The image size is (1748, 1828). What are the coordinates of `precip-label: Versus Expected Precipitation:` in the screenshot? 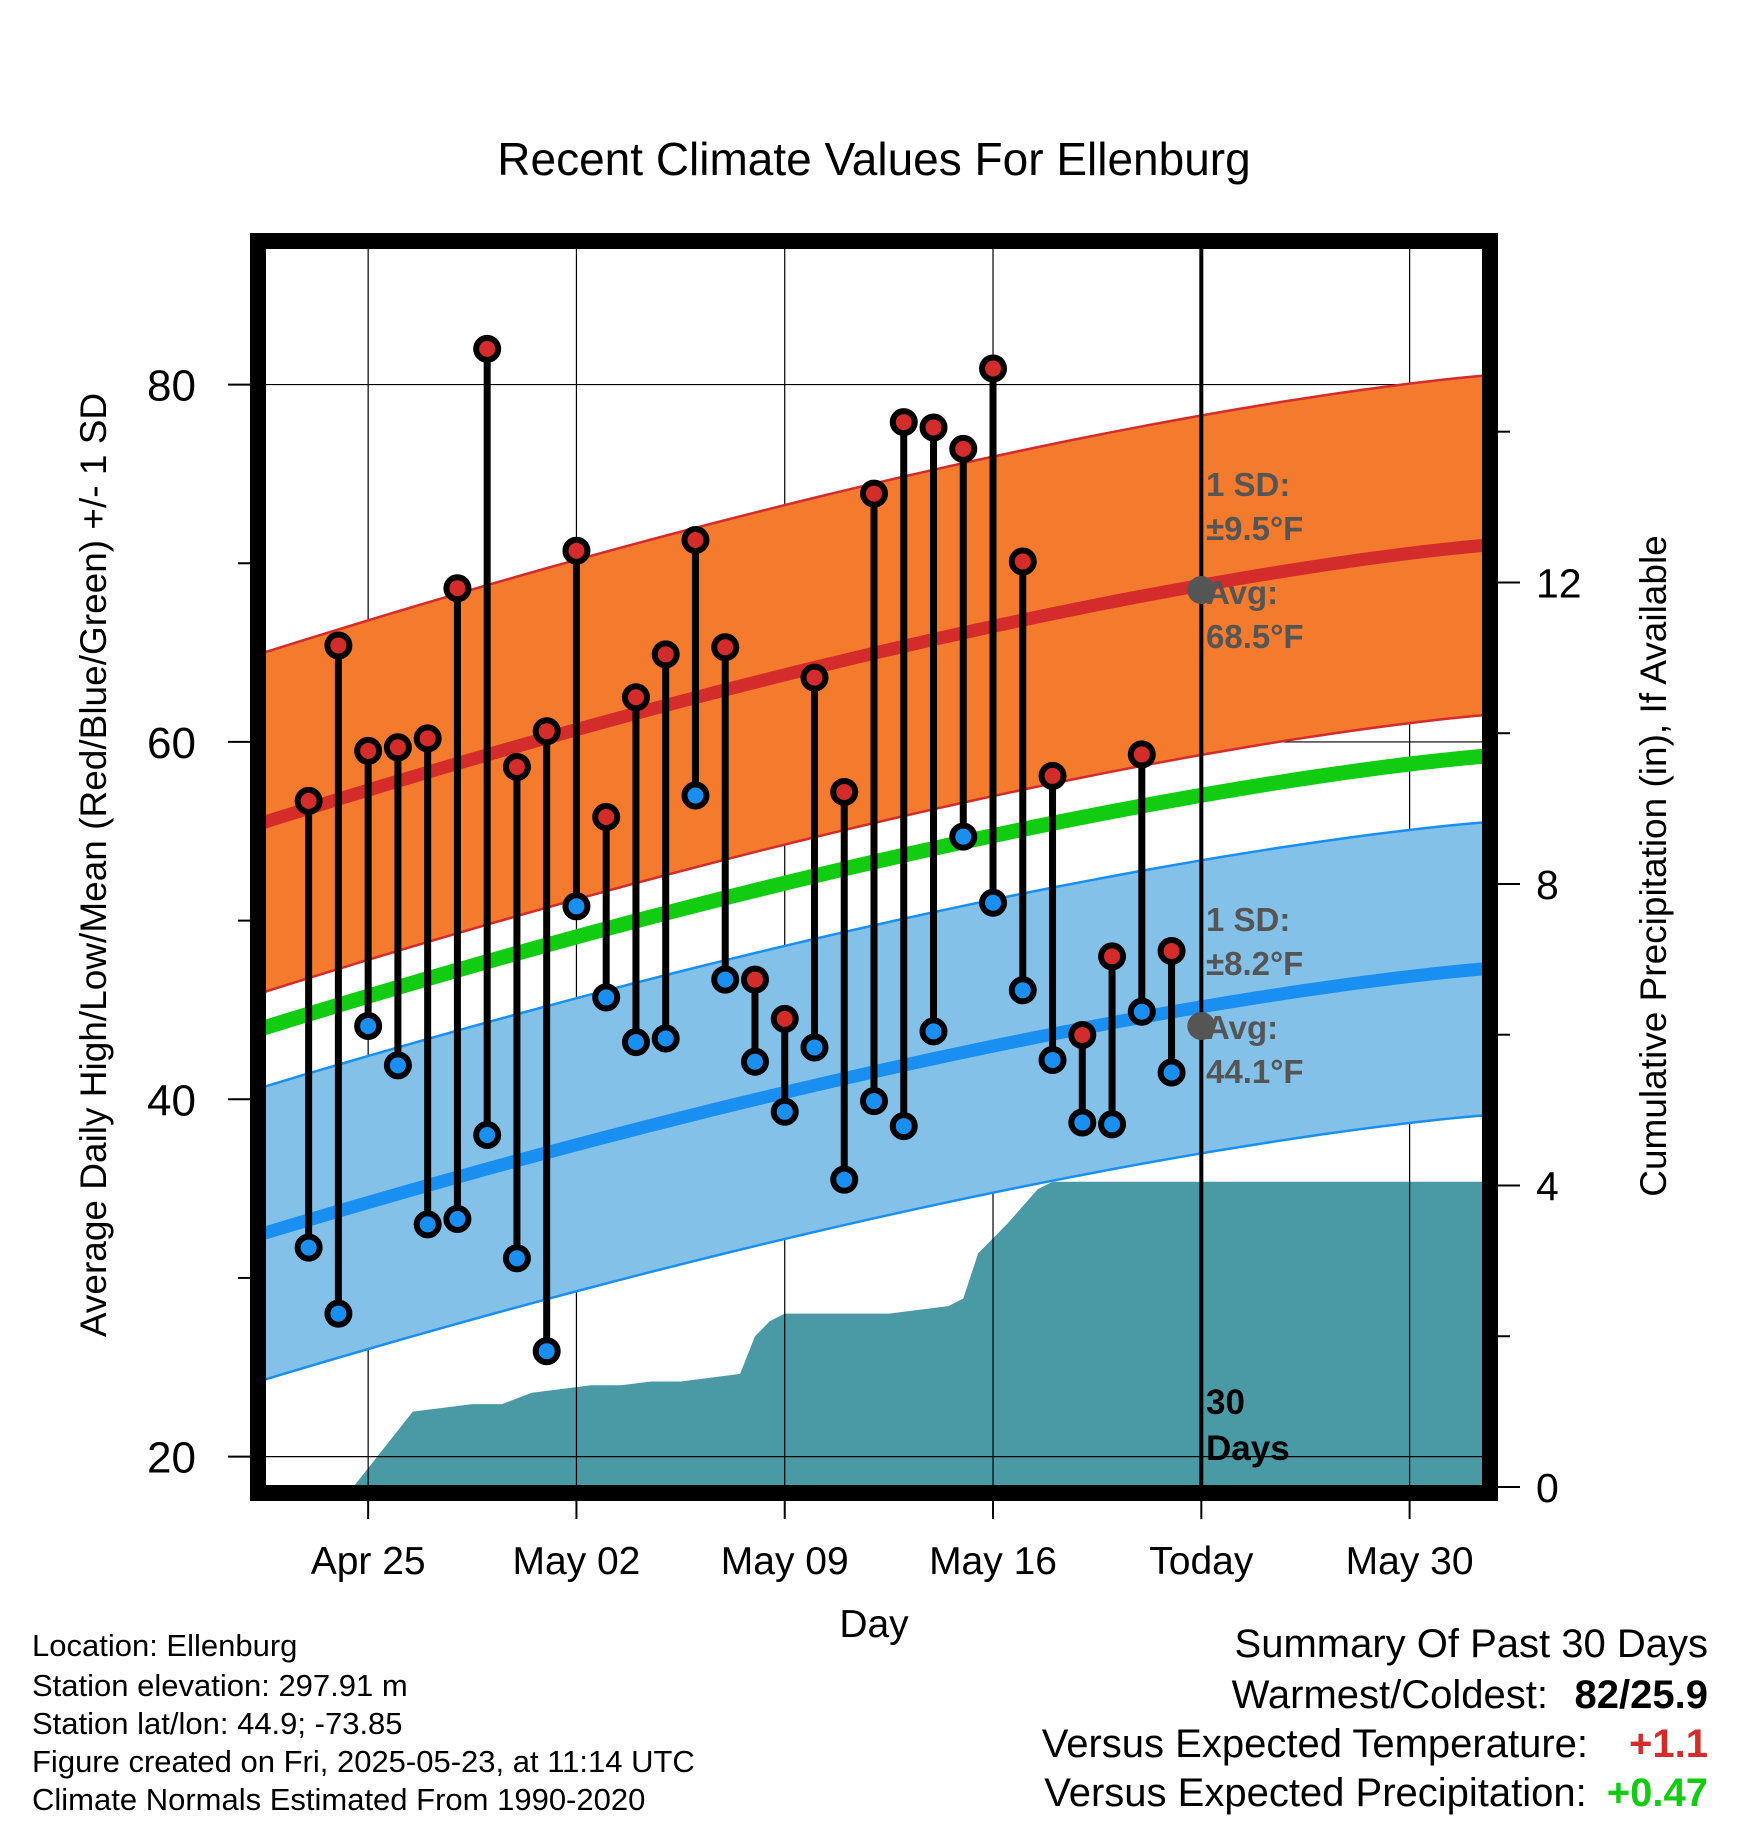 It's located at (1315, 1793).